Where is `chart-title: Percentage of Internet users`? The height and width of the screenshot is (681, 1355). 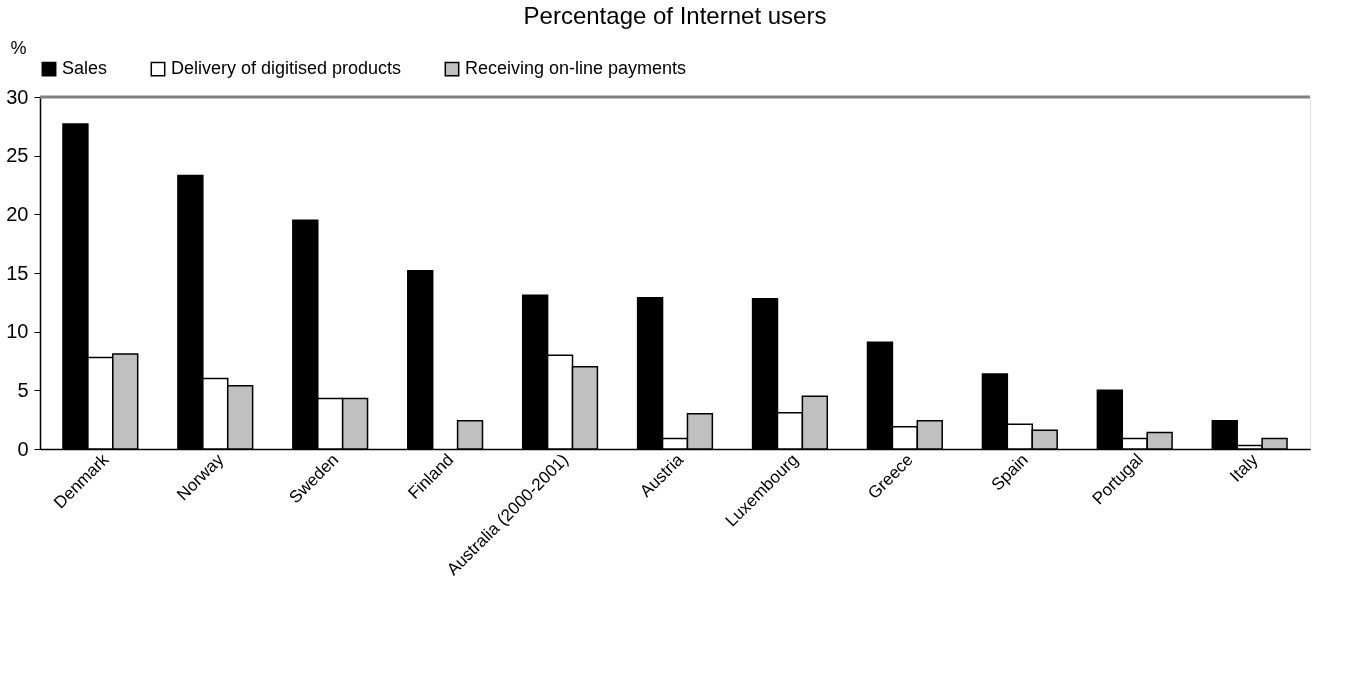 chart-title: Percentage of Internet users is located at coordinates (675, 15).